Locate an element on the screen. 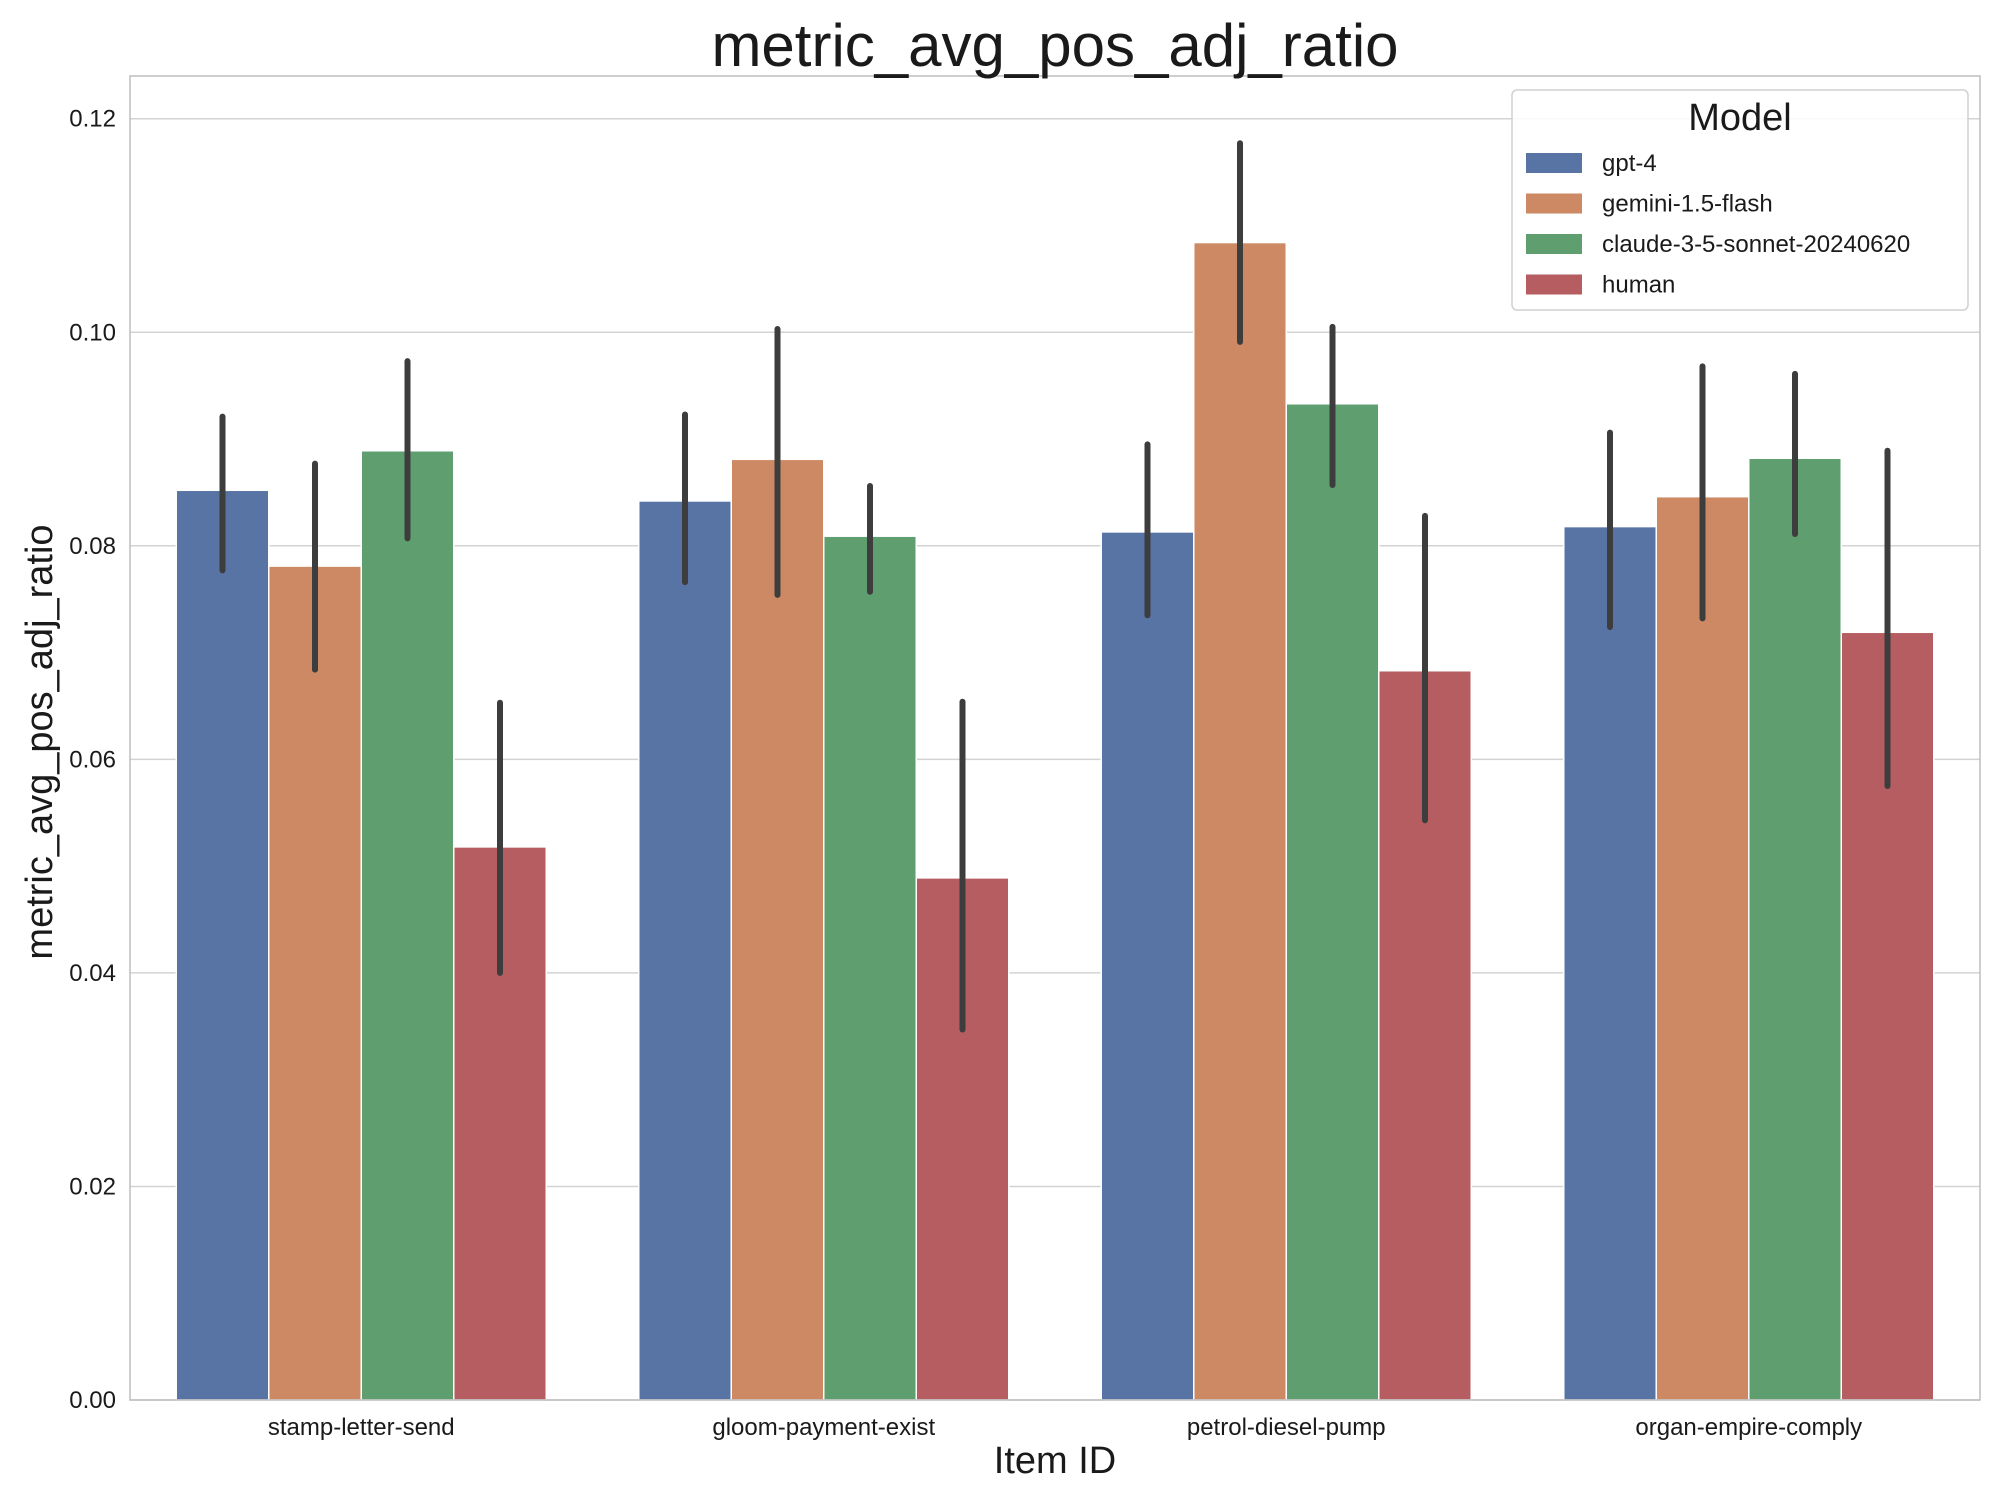  x-axis-label: Item ID is located at coordinates (1055, 1461).